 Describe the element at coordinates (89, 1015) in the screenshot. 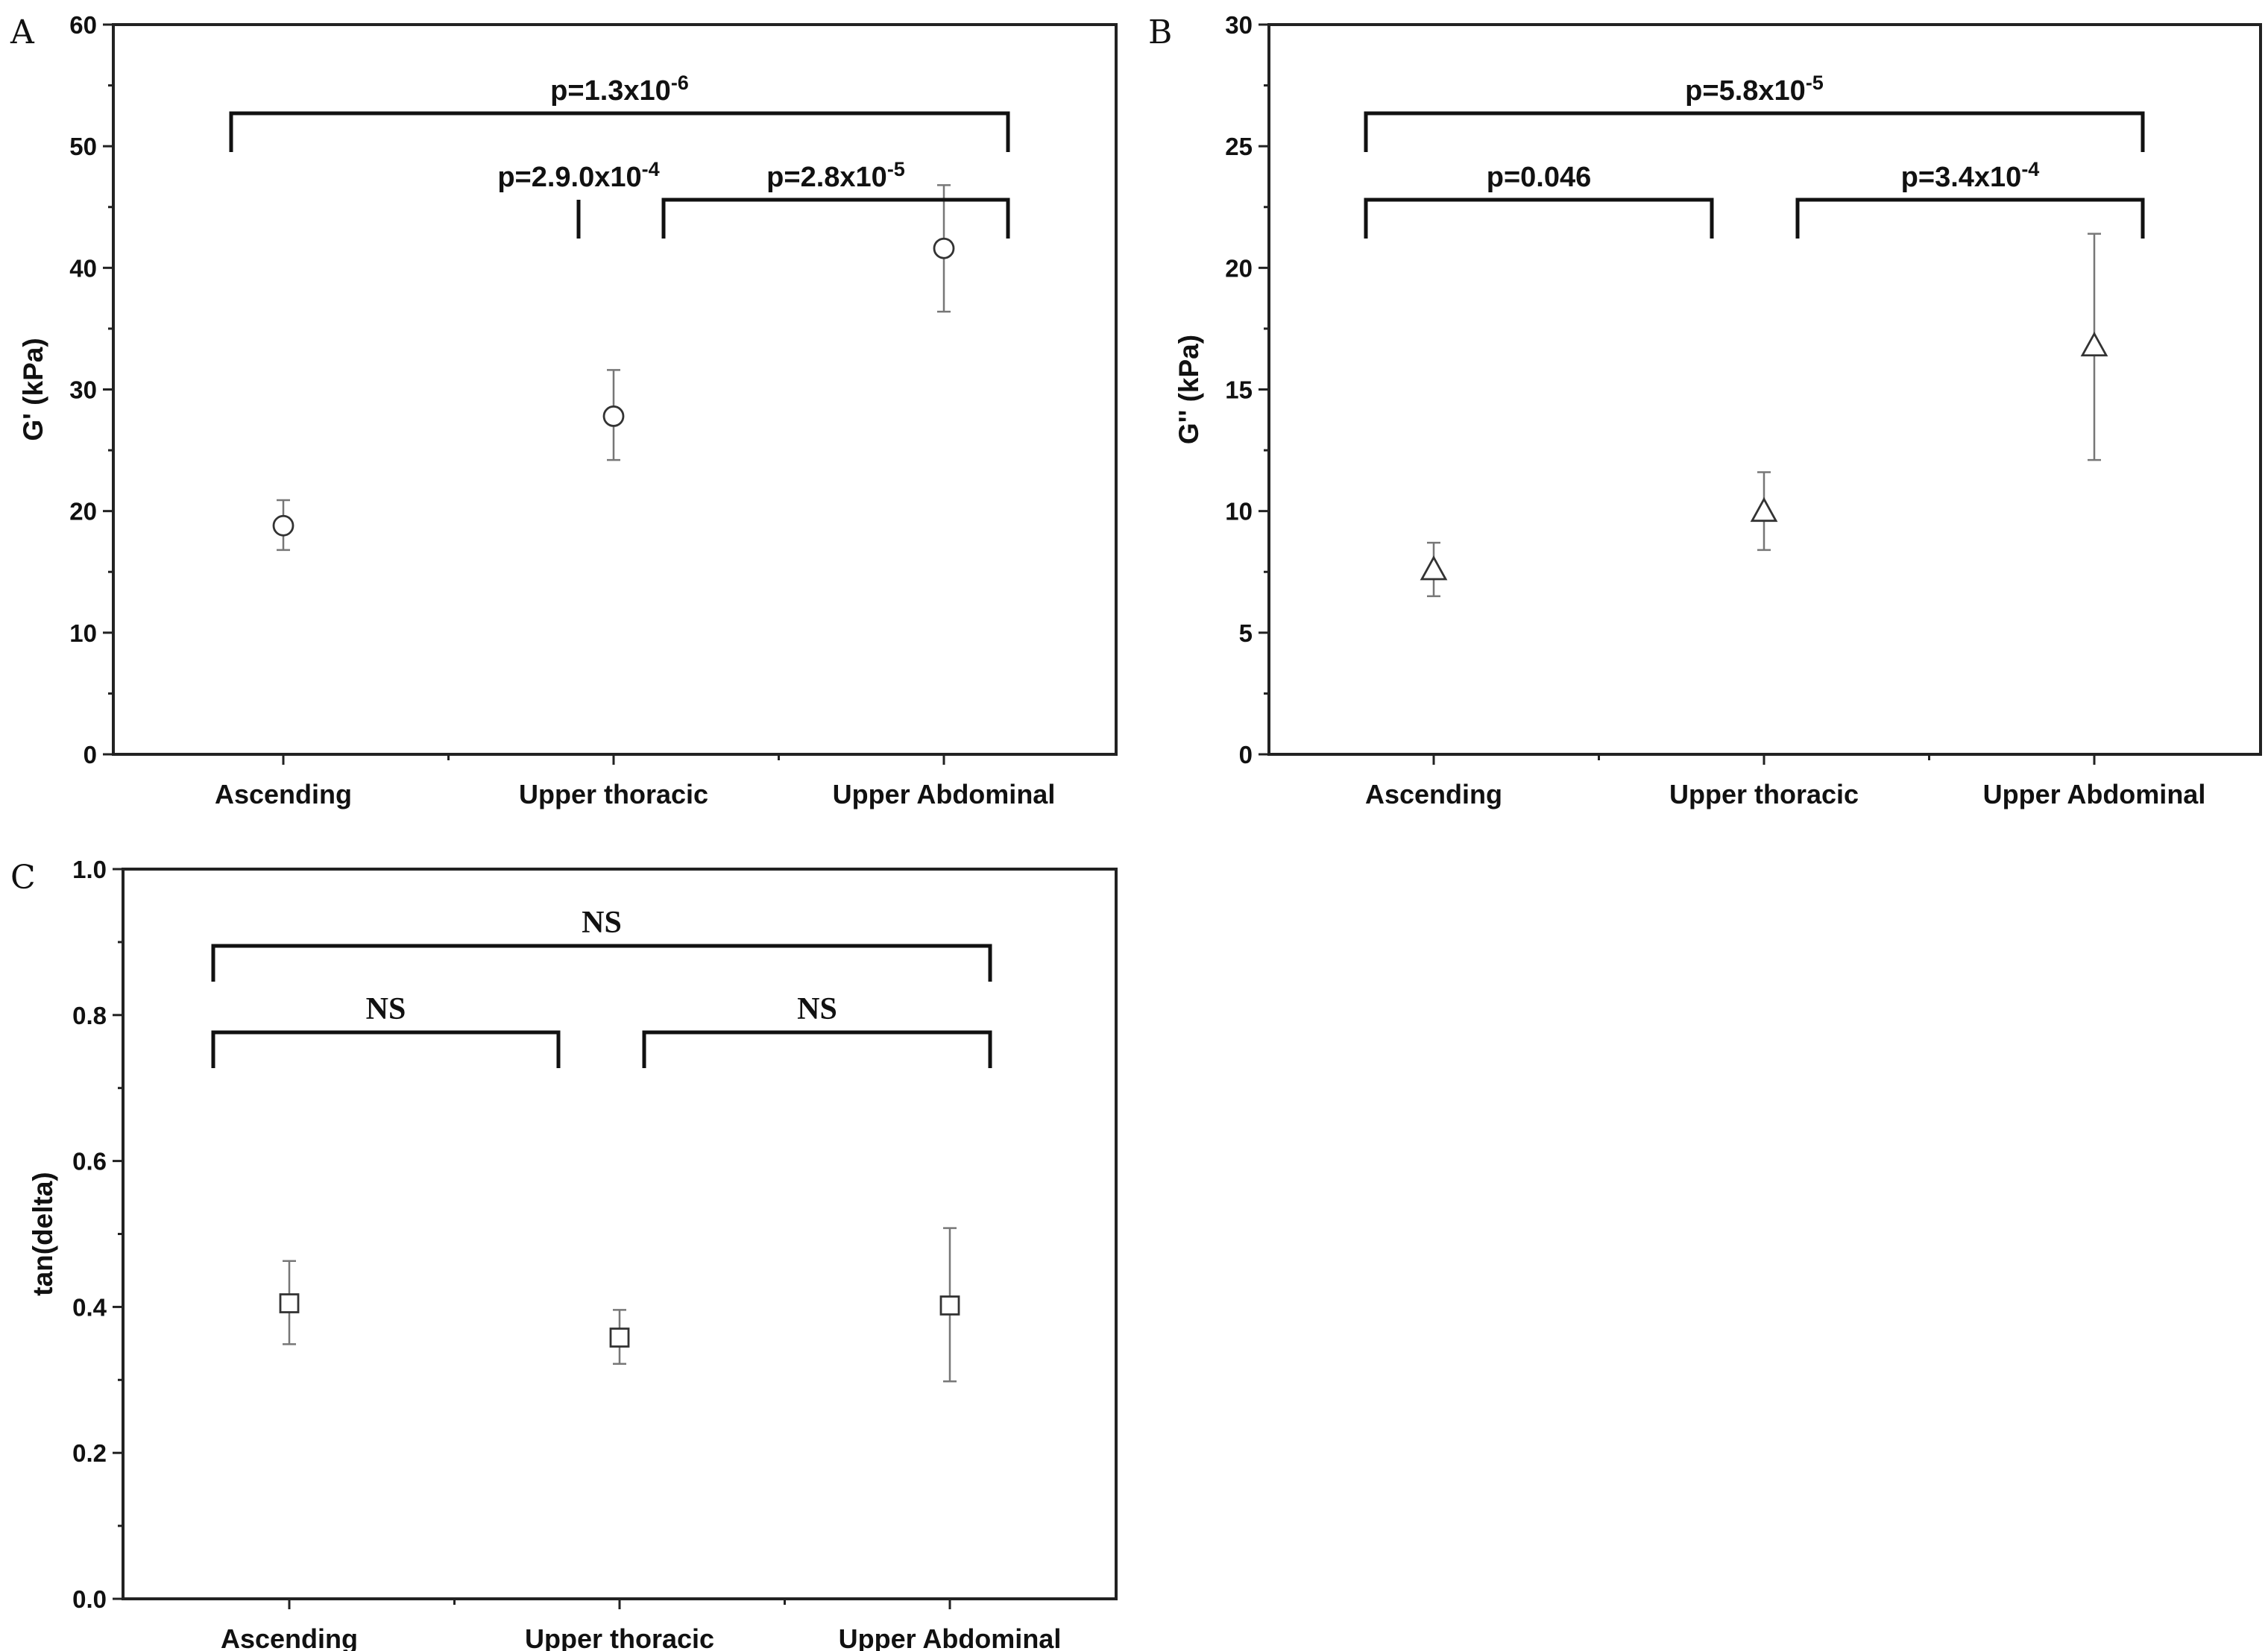

I see `y-tick-label: 0.8` at that location.